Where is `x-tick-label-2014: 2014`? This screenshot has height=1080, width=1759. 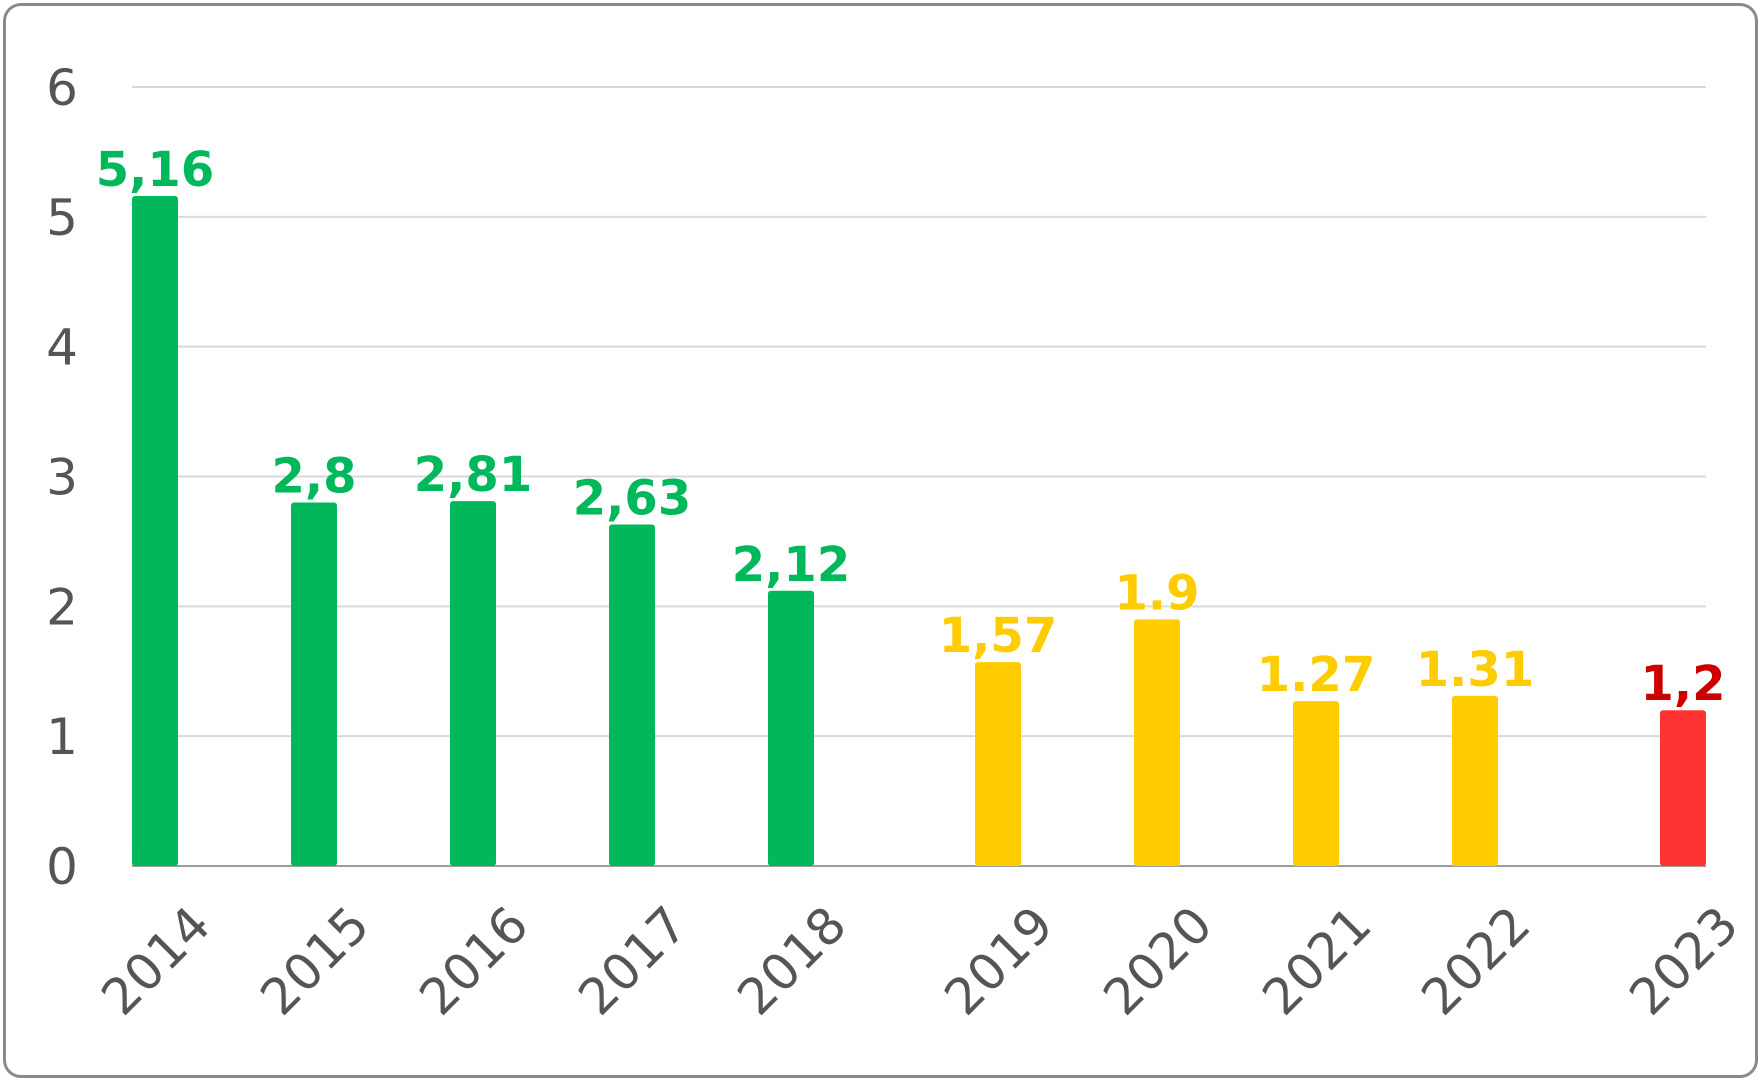
x-tick-label-2014: 2014 is located at coordinates (155, 960).